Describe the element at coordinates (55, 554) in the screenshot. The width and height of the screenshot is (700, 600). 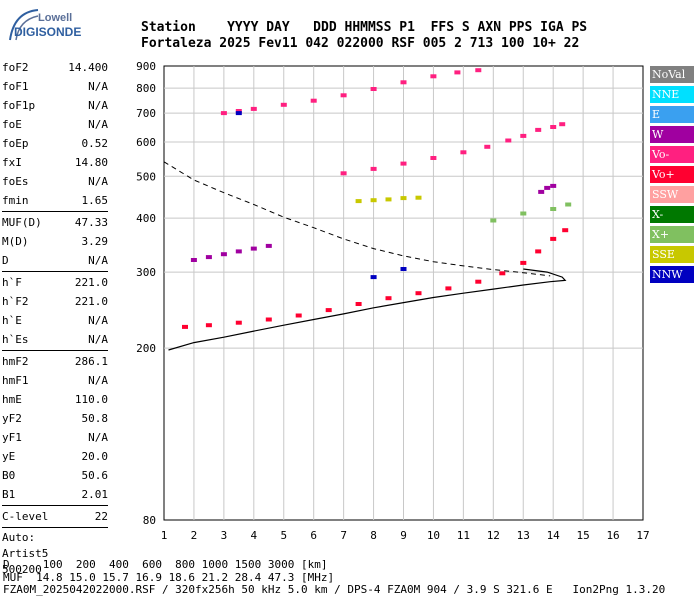
I see `autoscaling-info: Auto: Artist5 500200` at that location.